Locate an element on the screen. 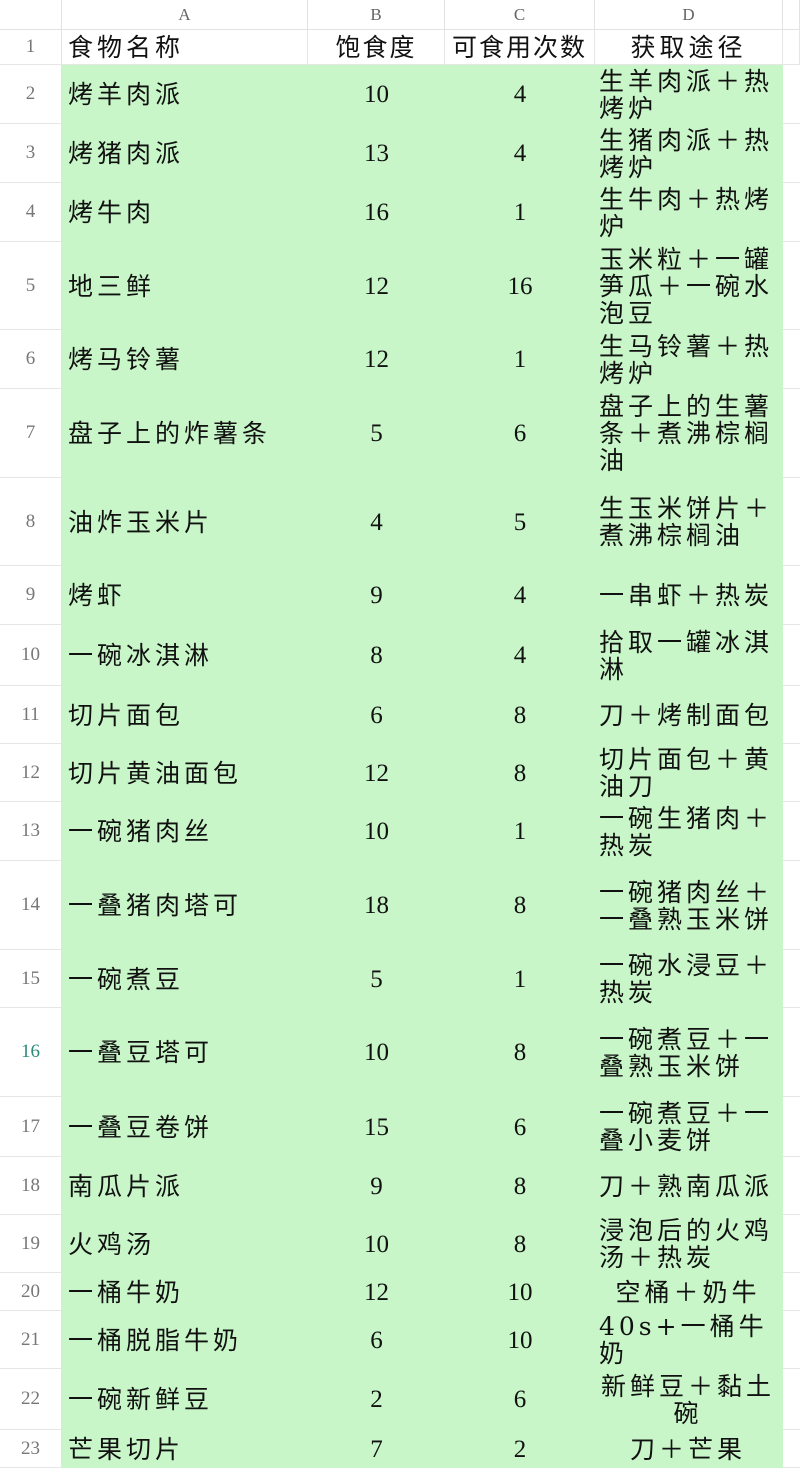 Image resolution: width=800 pixels, height=1468 pixels. cell-source: 一碗生猪肉＋热炭 is located at coordinates (689, 831).